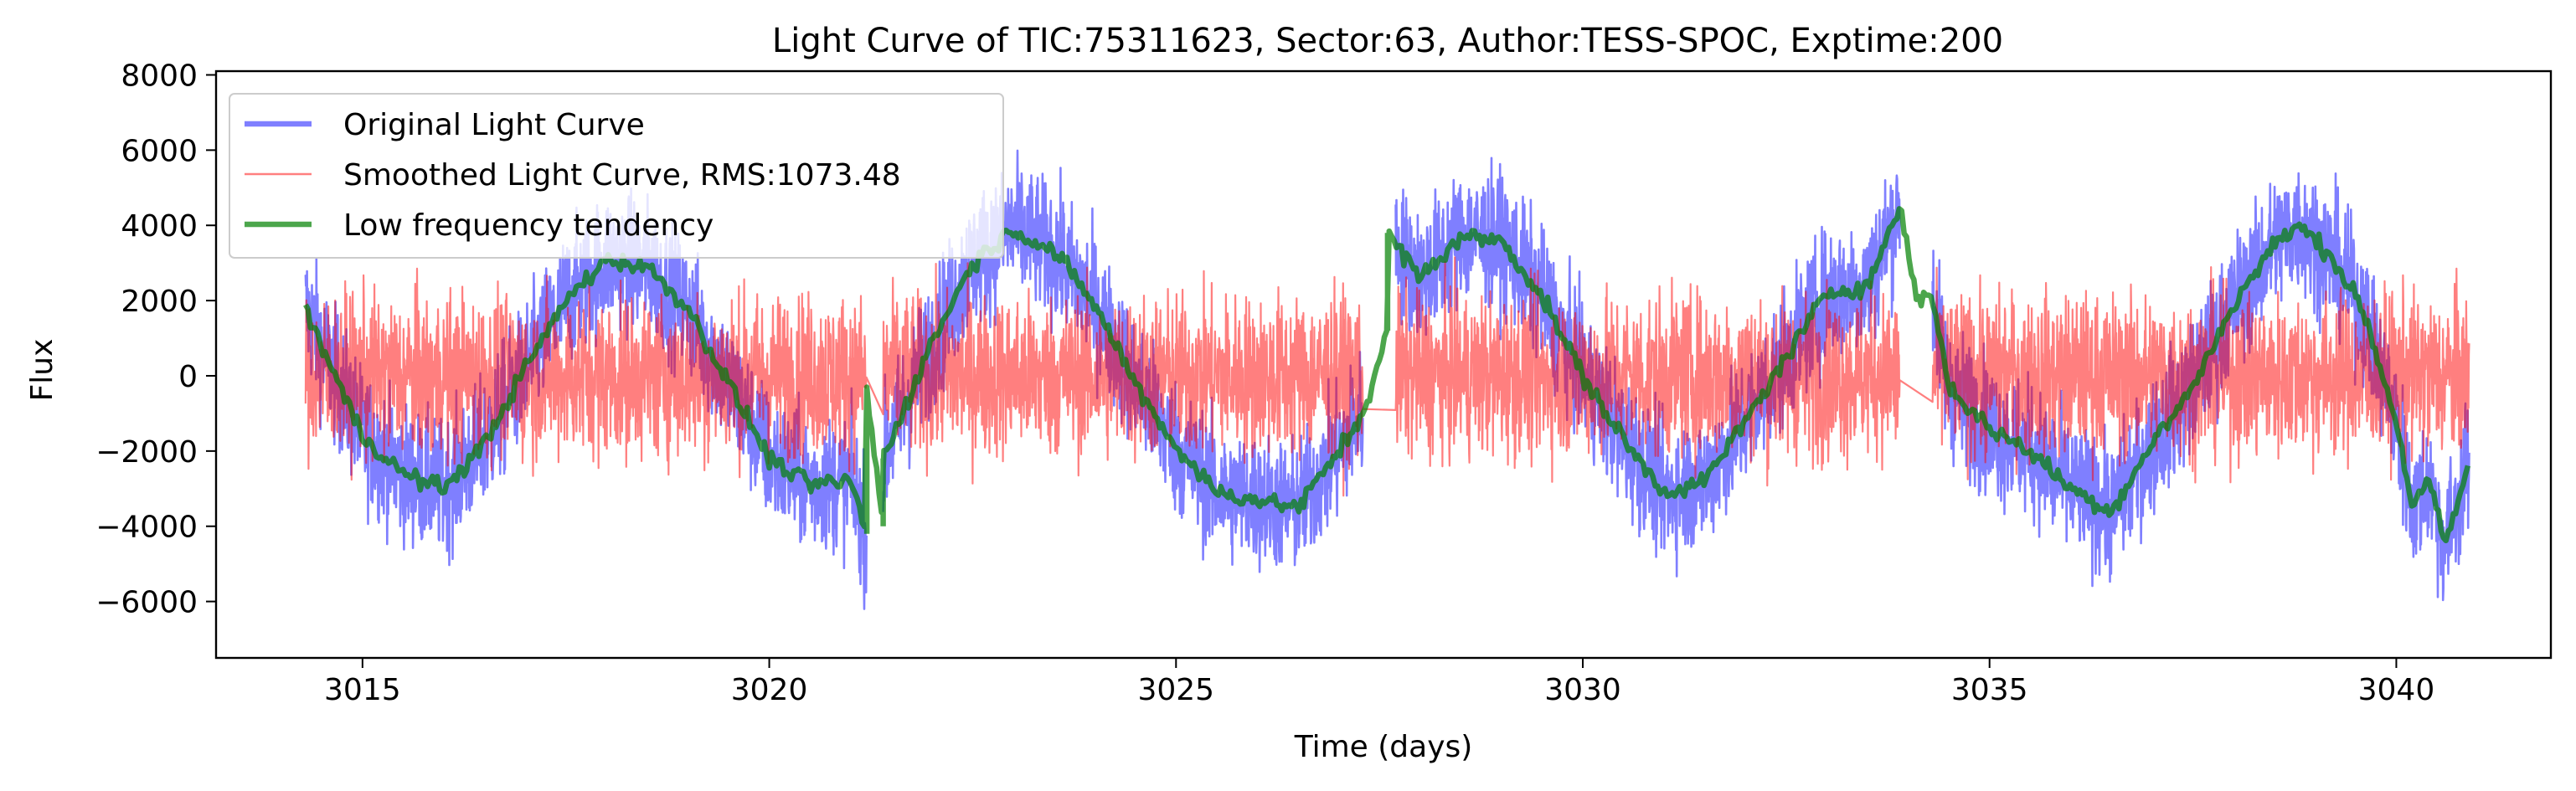  I want to click on legend-label: Original Light Curve, so click(494, 125).